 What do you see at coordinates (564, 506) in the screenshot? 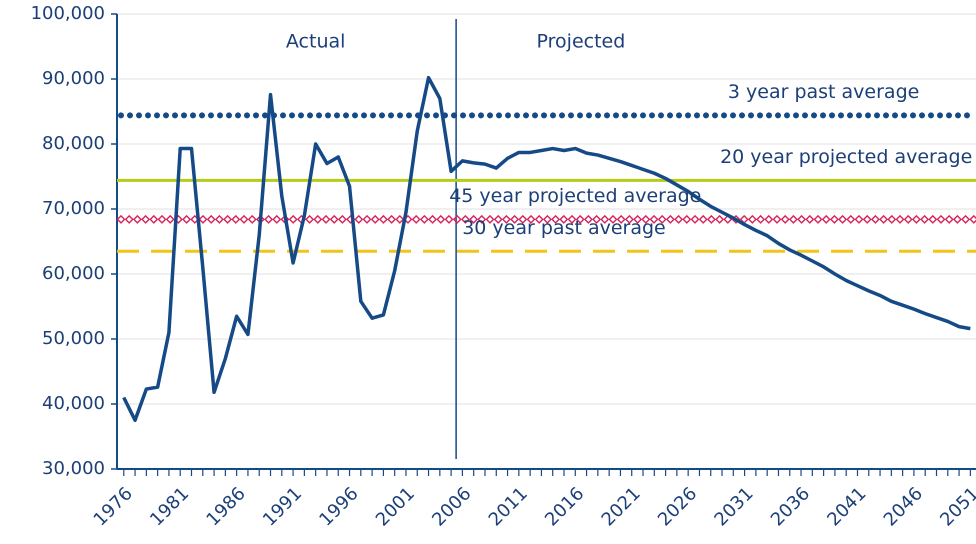
I see `x-tick-label: 2016` at bounding box center [564, 506].